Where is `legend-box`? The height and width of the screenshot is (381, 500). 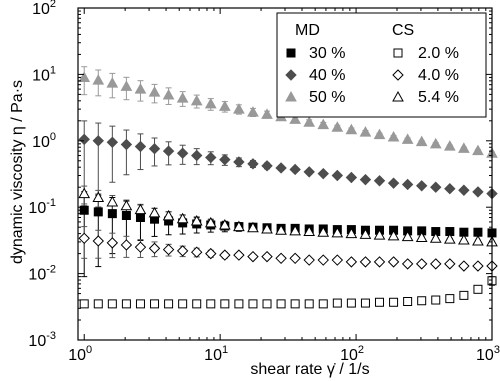 legend-box is located at coordinates (381, 65).